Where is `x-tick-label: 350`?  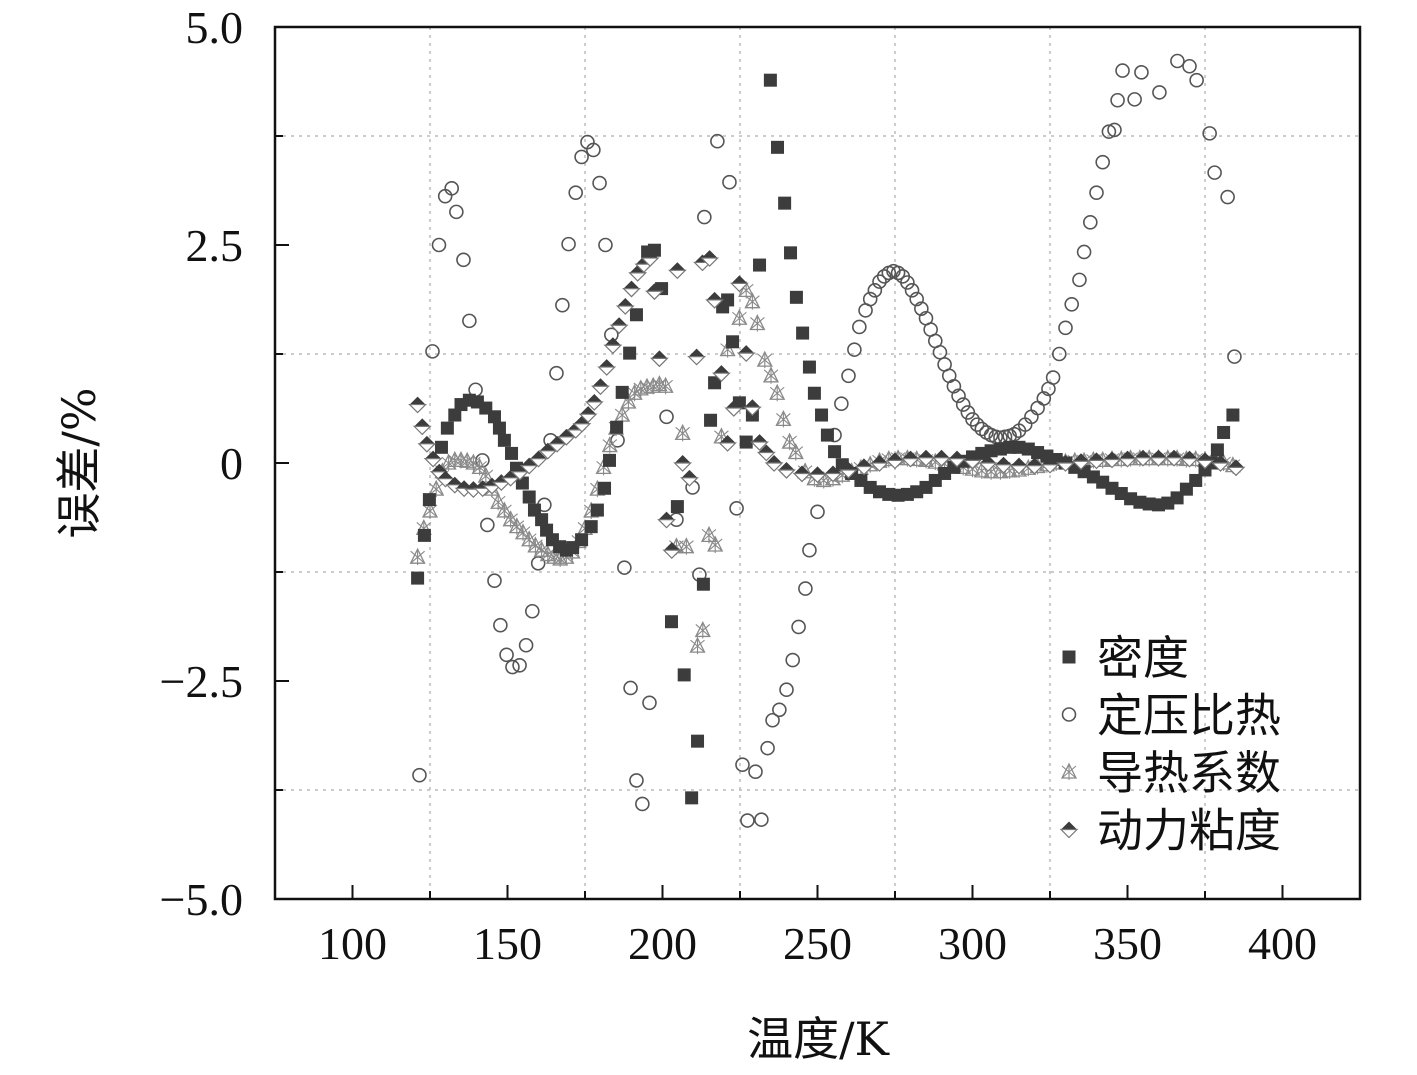
x-tick-label: 350 is located at coordinates (1127, 943).